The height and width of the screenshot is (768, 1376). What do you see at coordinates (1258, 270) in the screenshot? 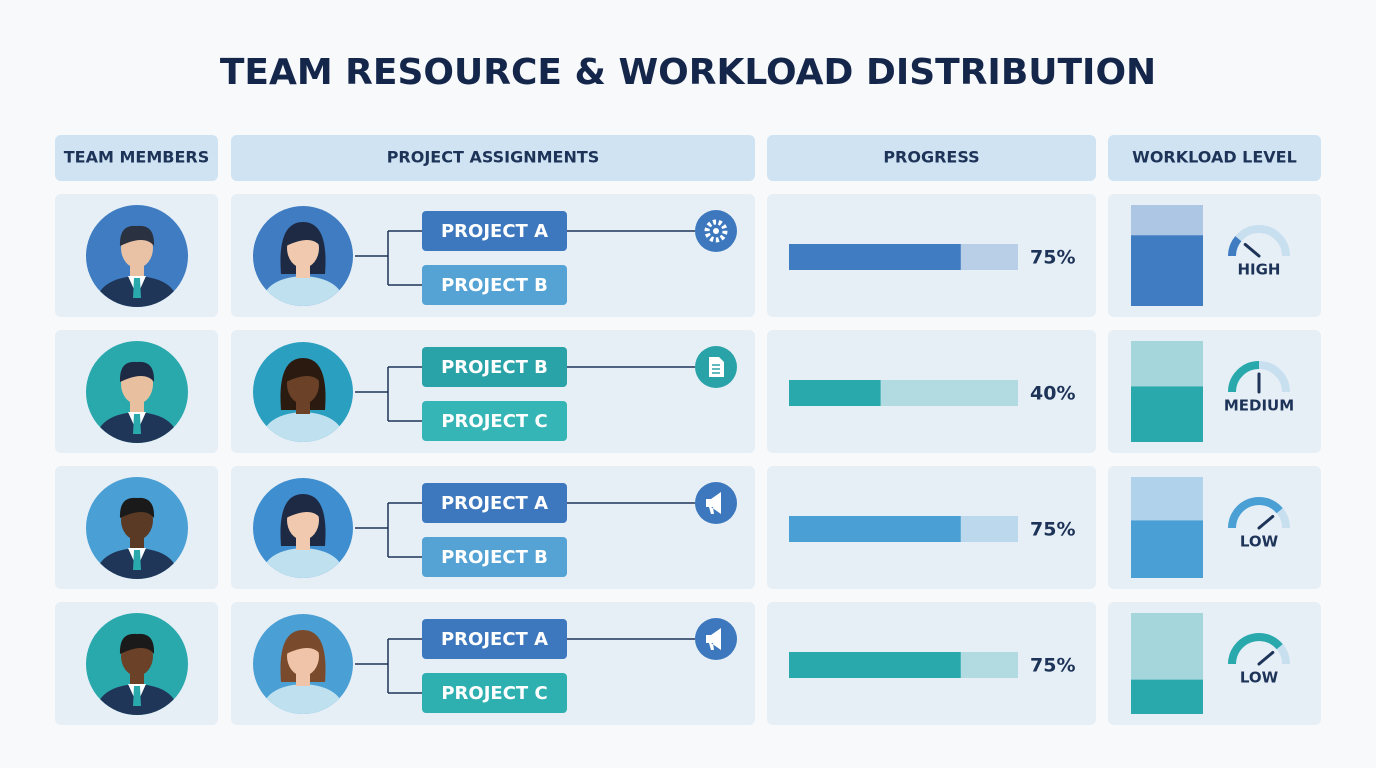
I see `workload-label: HIGH` at bounding box center [1258, 270].